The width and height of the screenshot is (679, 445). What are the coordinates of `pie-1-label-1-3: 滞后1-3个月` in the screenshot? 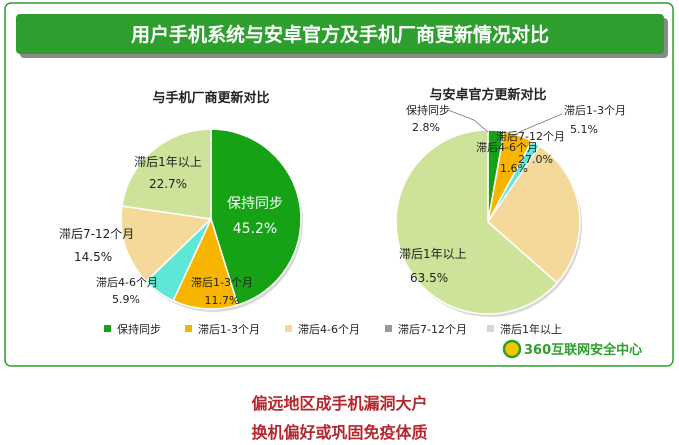 It's located at (222, 282).